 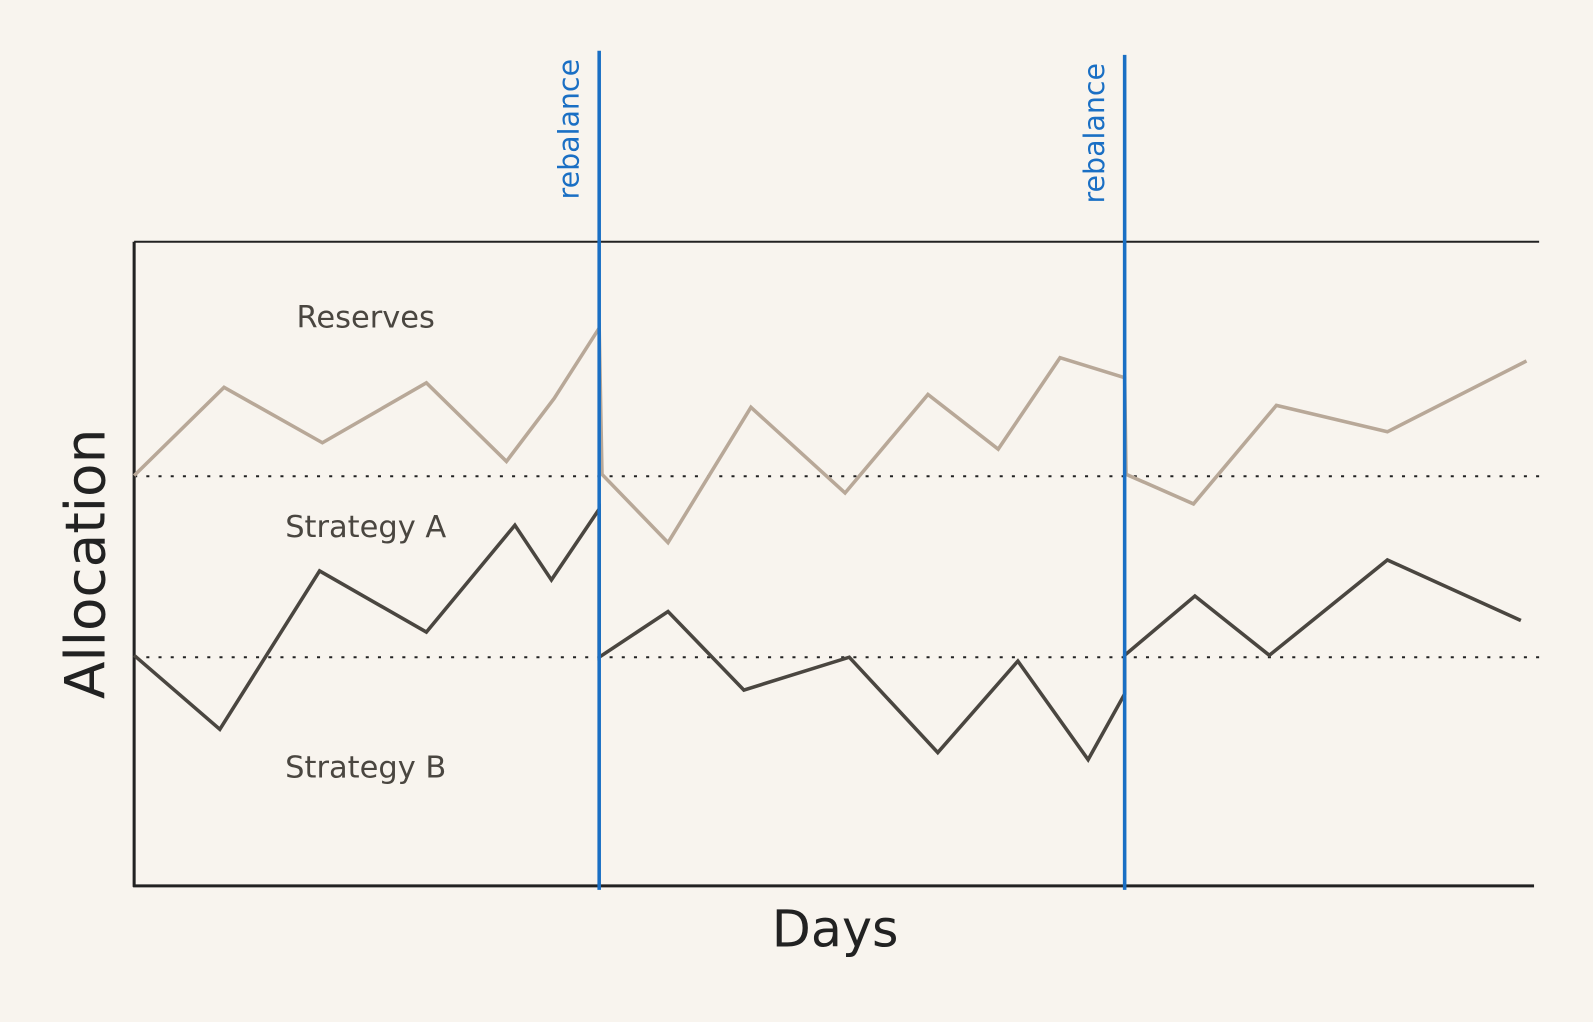 I want to click on region-label: Strategy B, so click(x=365, y=768).